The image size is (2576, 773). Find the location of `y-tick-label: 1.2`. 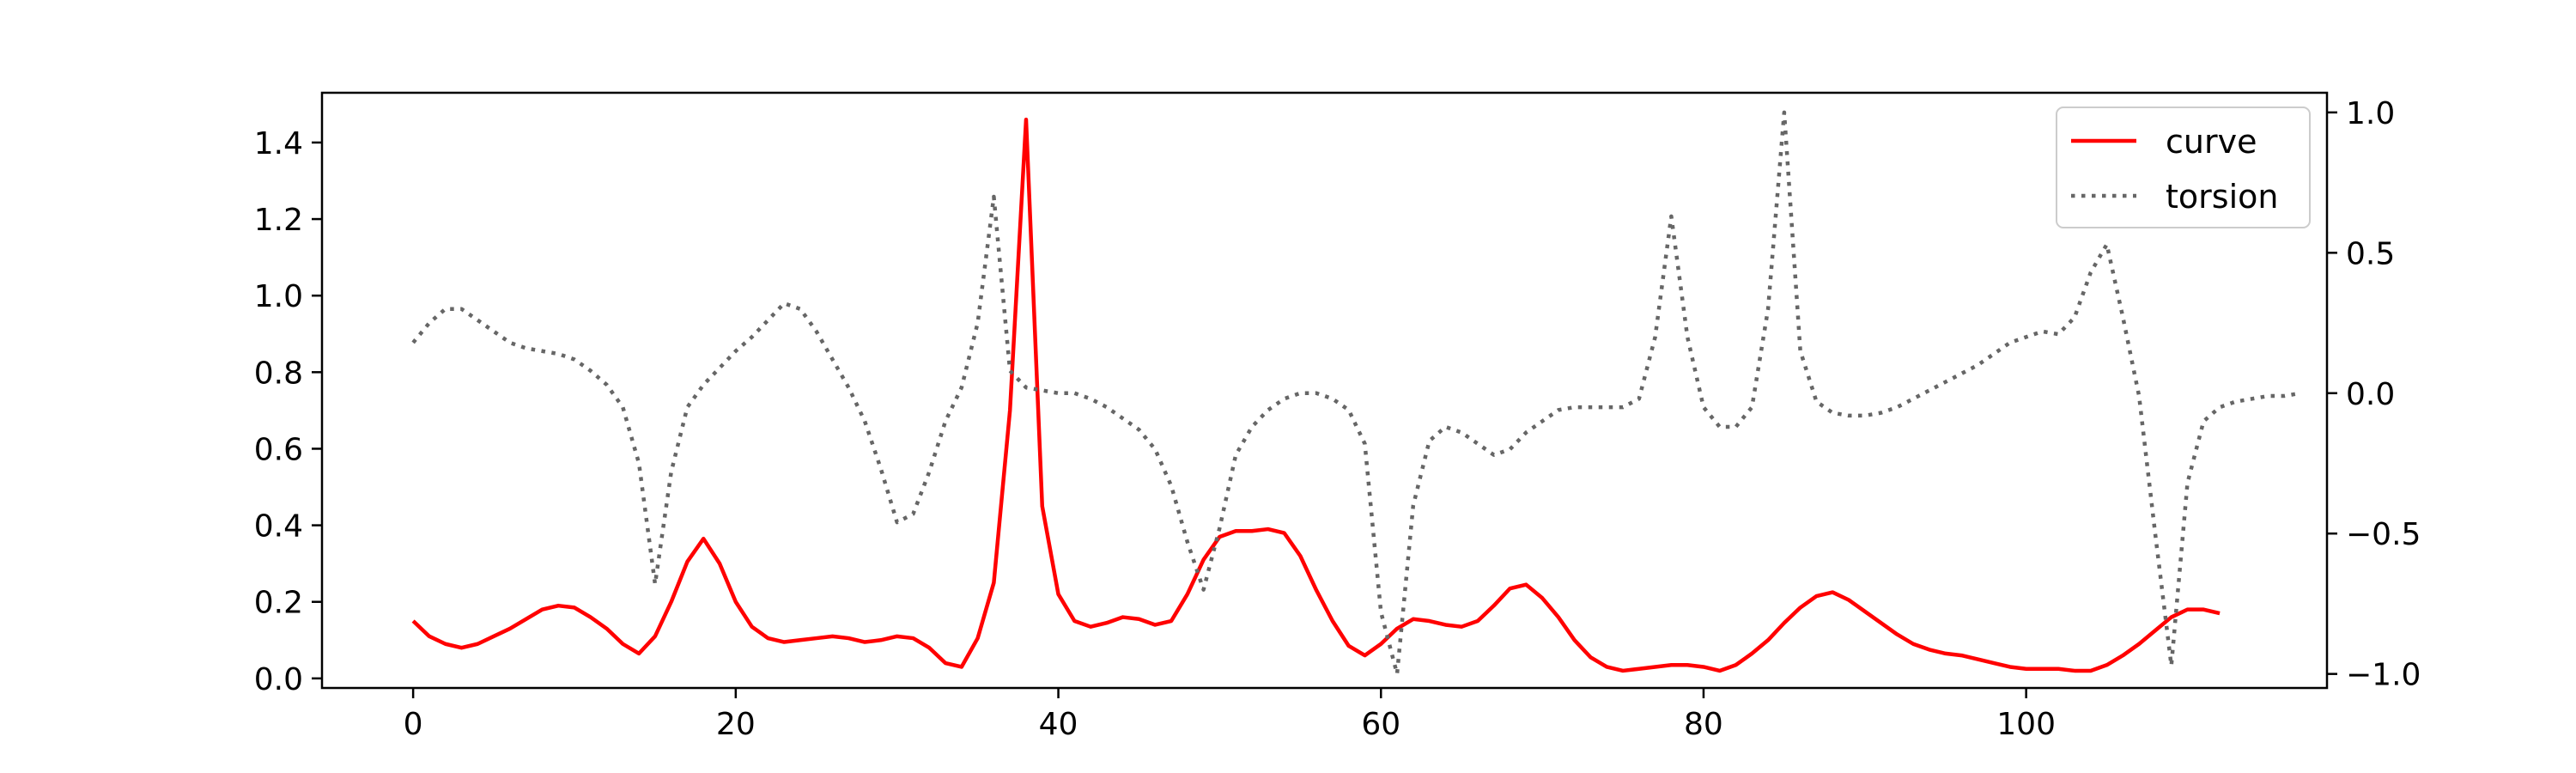

y-tick-label: 1.2 is located at coordinates (279, 220).